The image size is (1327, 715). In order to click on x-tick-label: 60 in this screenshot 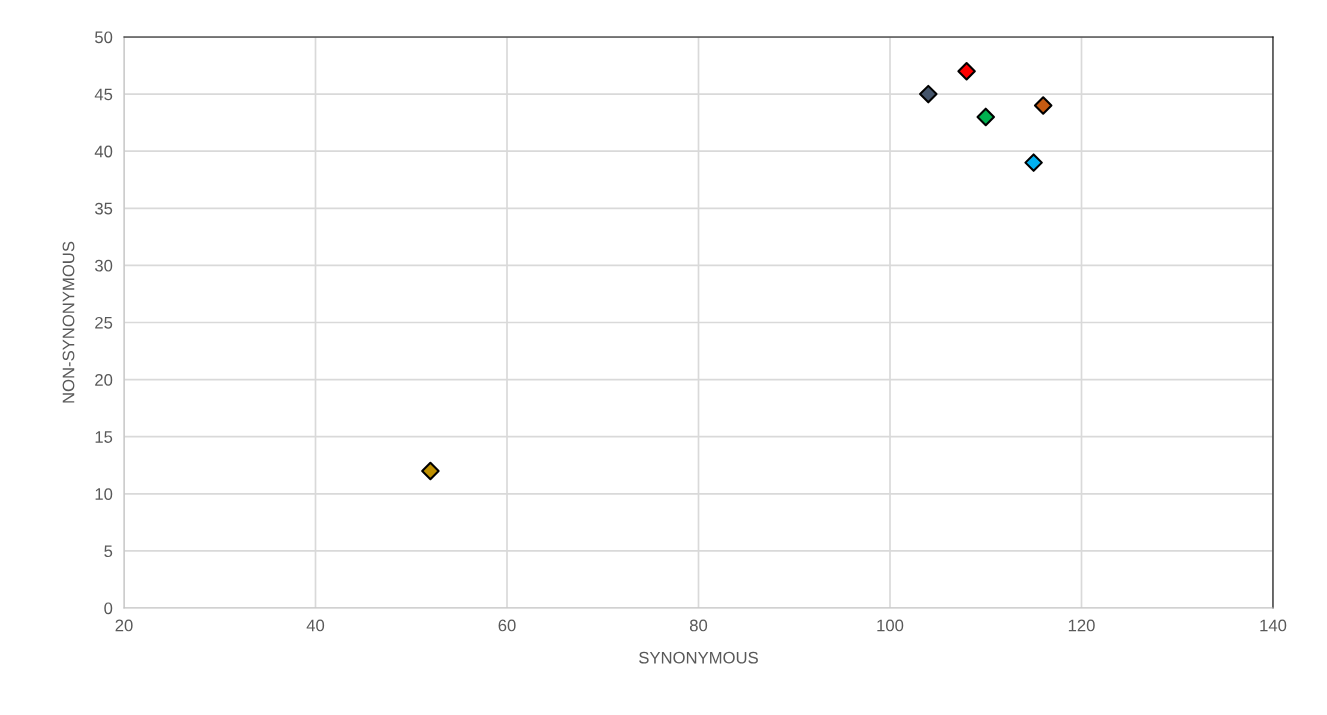, I will do `click(507, 625)`.